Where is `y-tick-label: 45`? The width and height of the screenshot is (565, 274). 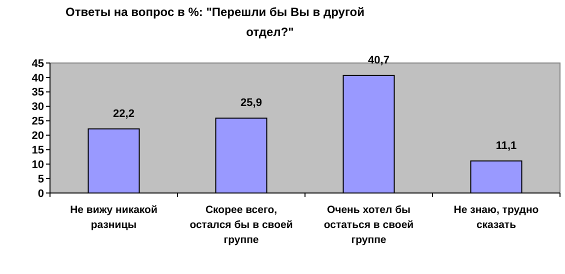 y-tick-label: 45 is located at coordinates (38, 64).